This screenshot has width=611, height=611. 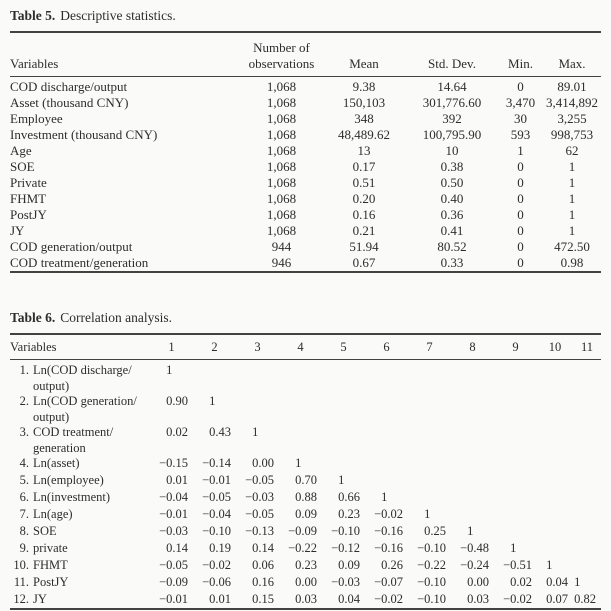 What do you see at coordinates (259, 531) in the screenshot?
I see `correlation-cell: −0.13` at bounding box center [259, 531].